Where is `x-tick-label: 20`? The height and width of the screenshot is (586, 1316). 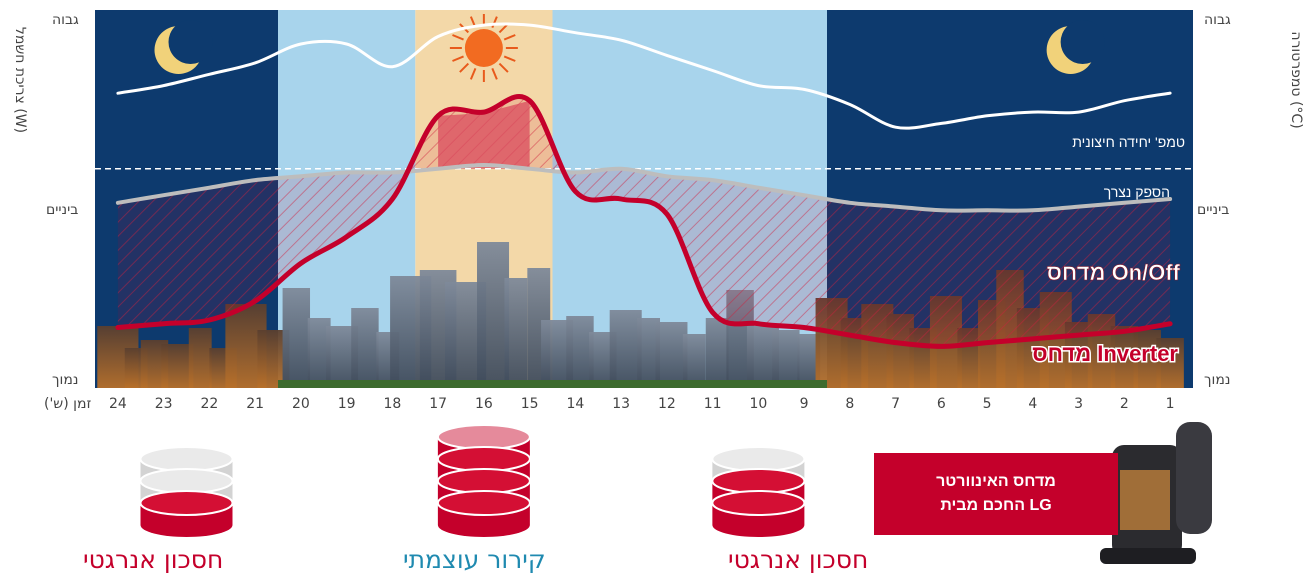 x-tick-label: 20 is located at coordinates (300, 404).